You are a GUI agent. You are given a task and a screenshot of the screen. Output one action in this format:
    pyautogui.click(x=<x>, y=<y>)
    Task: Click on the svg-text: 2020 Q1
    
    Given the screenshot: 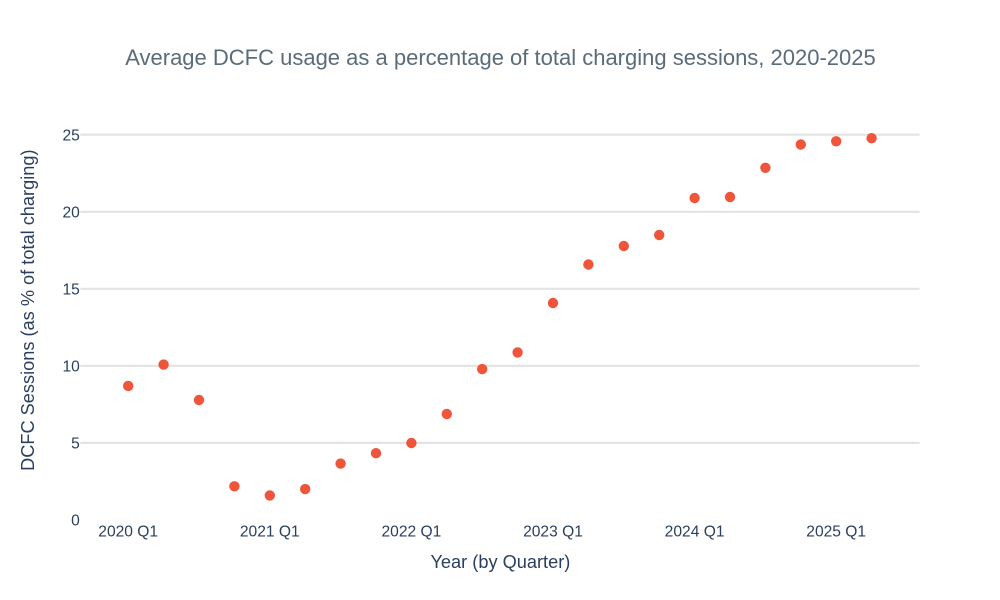 What is the action you would take?
    pyautogui.click(x=128, y=532)
    